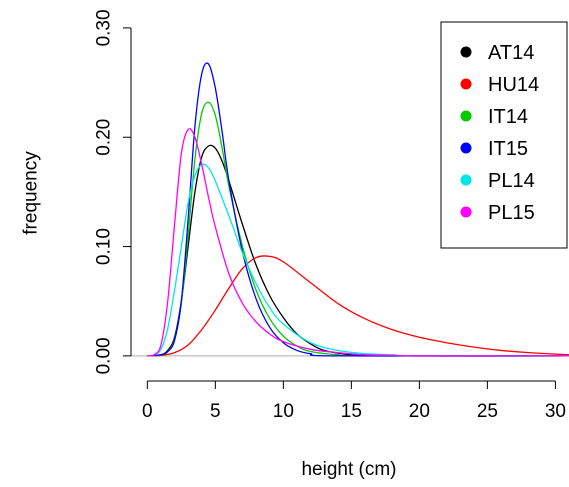 Image resolution: width=569 pixels, height=487 pixels. What do you see at coordinates (511, 213) in the screenshot?
I see `legend-label-pl15: PL15` at bounding box center [511, 213].